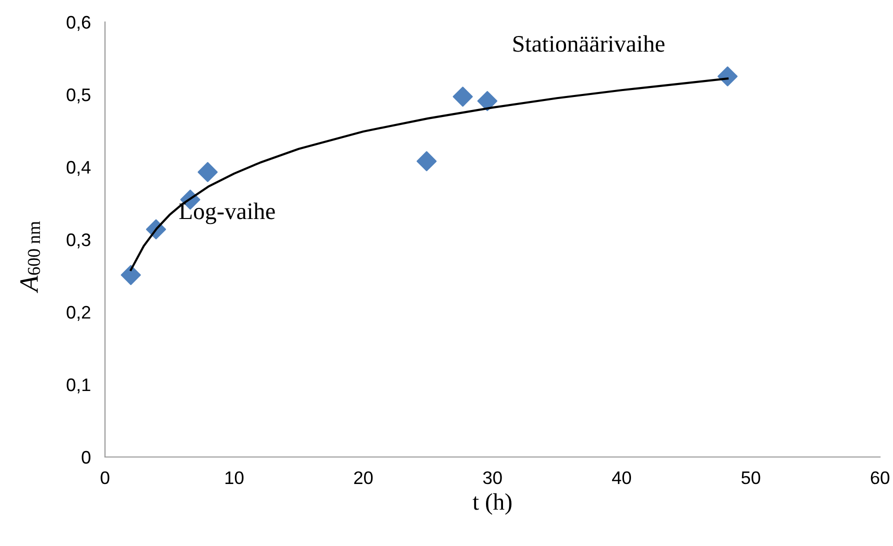  Describe the element at coordinates (492, 477) in the screenshot. I see `x-tick-label: 30` at that location.